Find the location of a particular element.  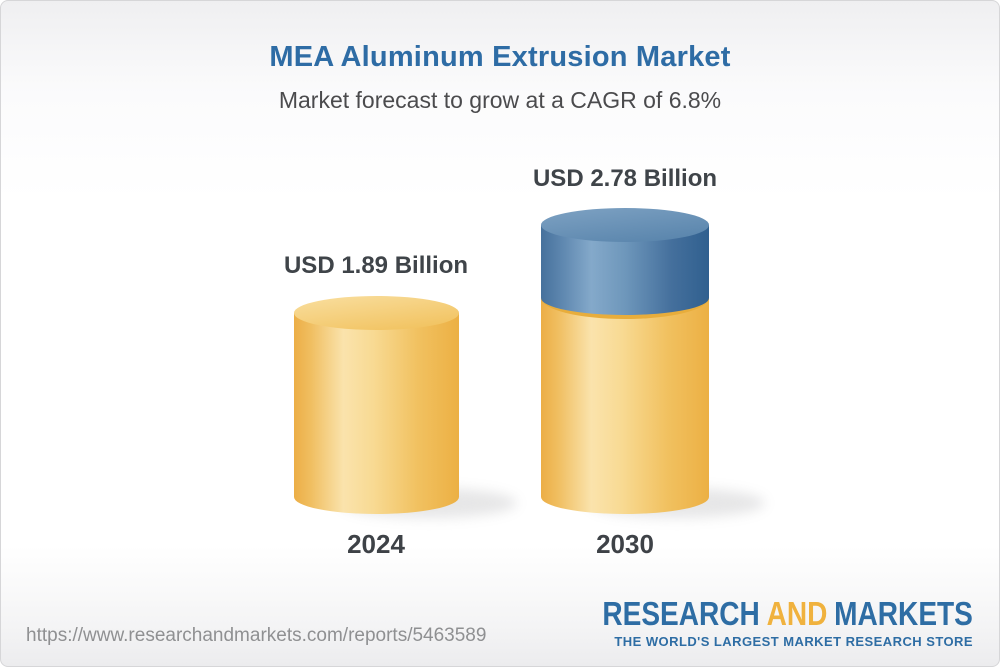

value-label-2030: USD 2.78 Billion is located at coordinates (625, 178).